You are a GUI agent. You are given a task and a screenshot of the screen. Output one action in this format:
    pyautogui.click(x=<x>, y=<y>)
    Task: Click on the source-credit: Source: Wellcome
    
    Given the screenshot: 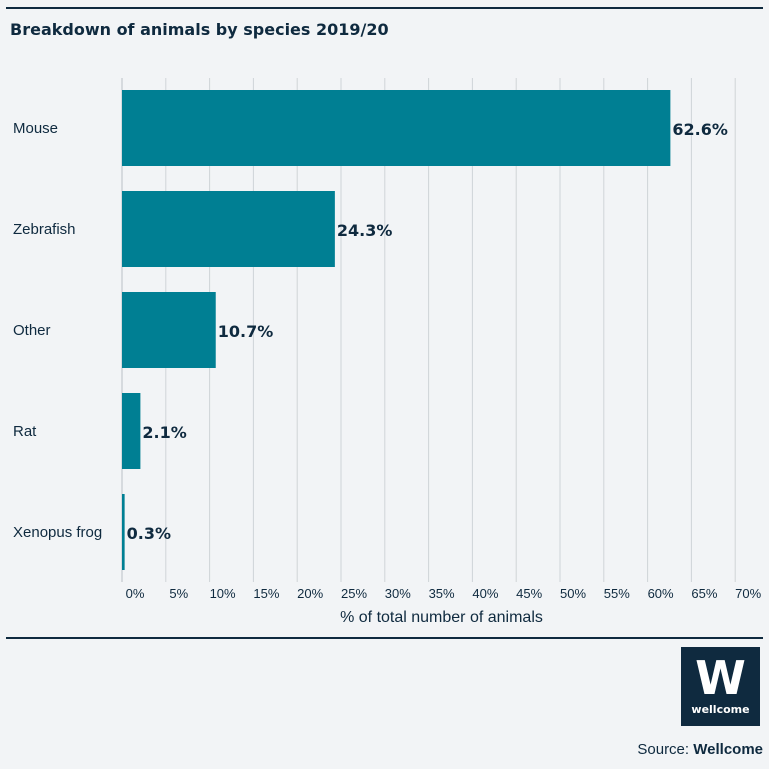 What is the action you would take?
    pyautogui.click(x=700, y=749)
    